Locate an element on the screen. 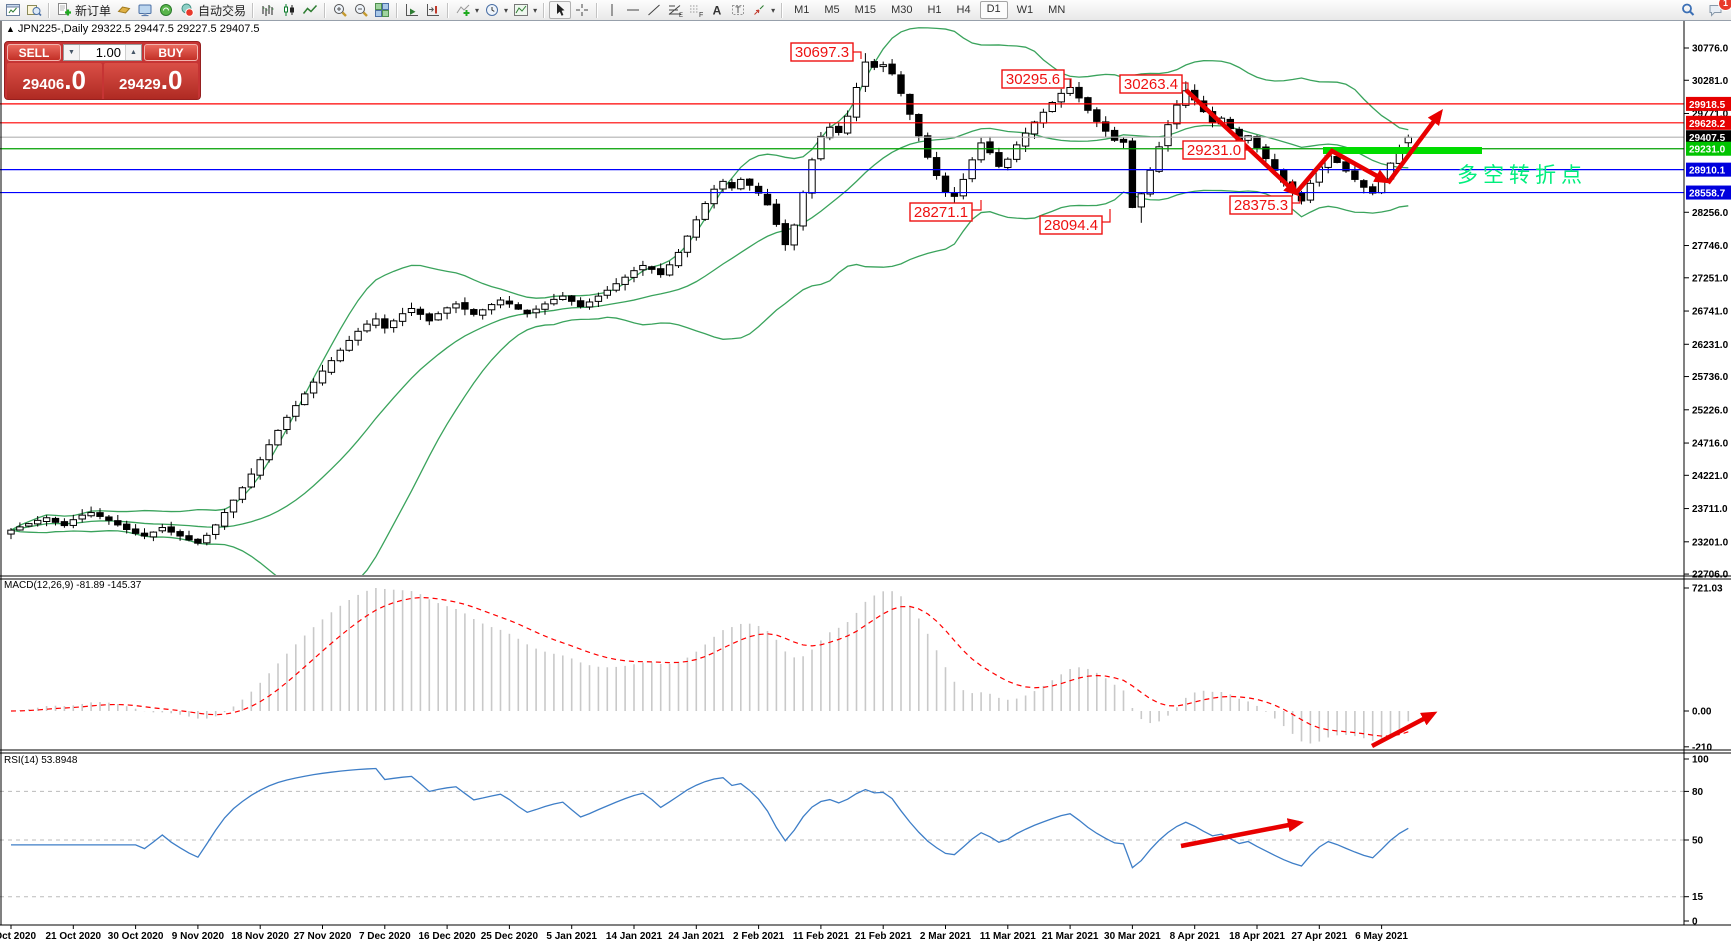 The image size is (1731, 944). rsi-indicator-label: RSI(14) 53.8948 is located at coordinates (41, 760).